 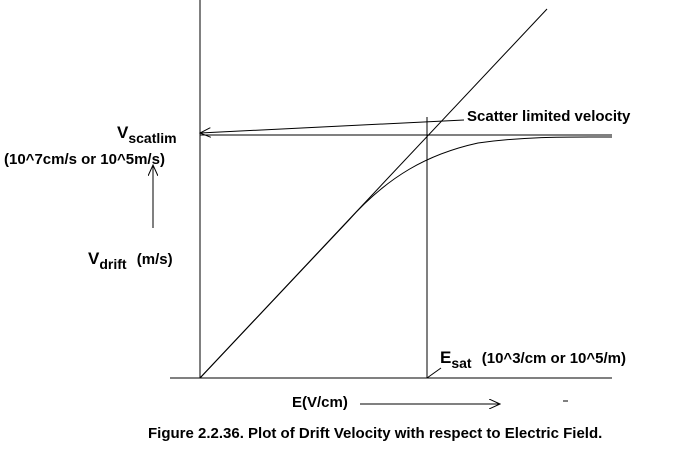 What do you see at coordinates (554, 358) in the screenshot?
I see `esat-units: (10^3/cm or 10^5/m)` at bounding box center [554, 358].